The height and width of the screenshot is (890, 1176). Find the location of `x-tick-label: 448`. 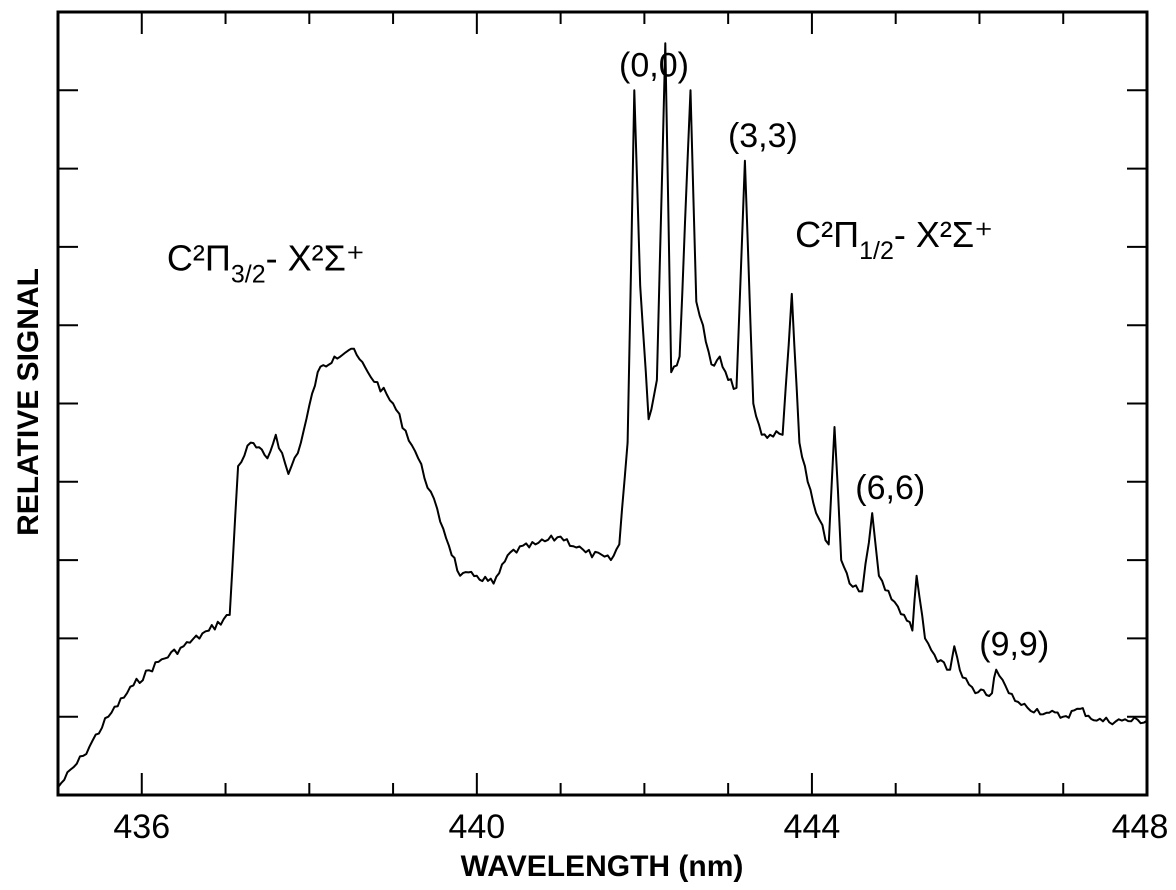

x-tick-label: 448 is located at coordinates (1140, 827).